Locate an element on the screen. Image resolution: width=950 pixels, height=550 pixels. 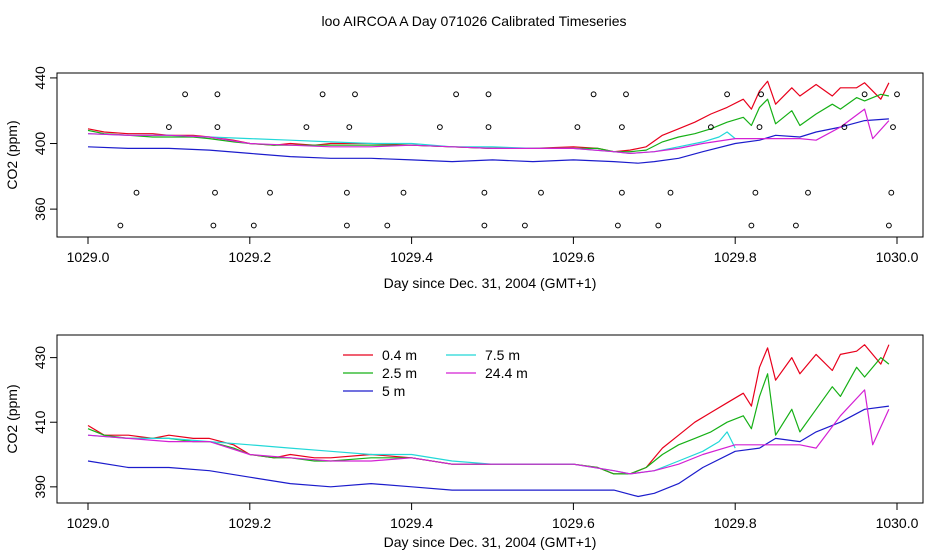
legend-entry-24-4m: 24.4 m is located at coordinates (487, 373).